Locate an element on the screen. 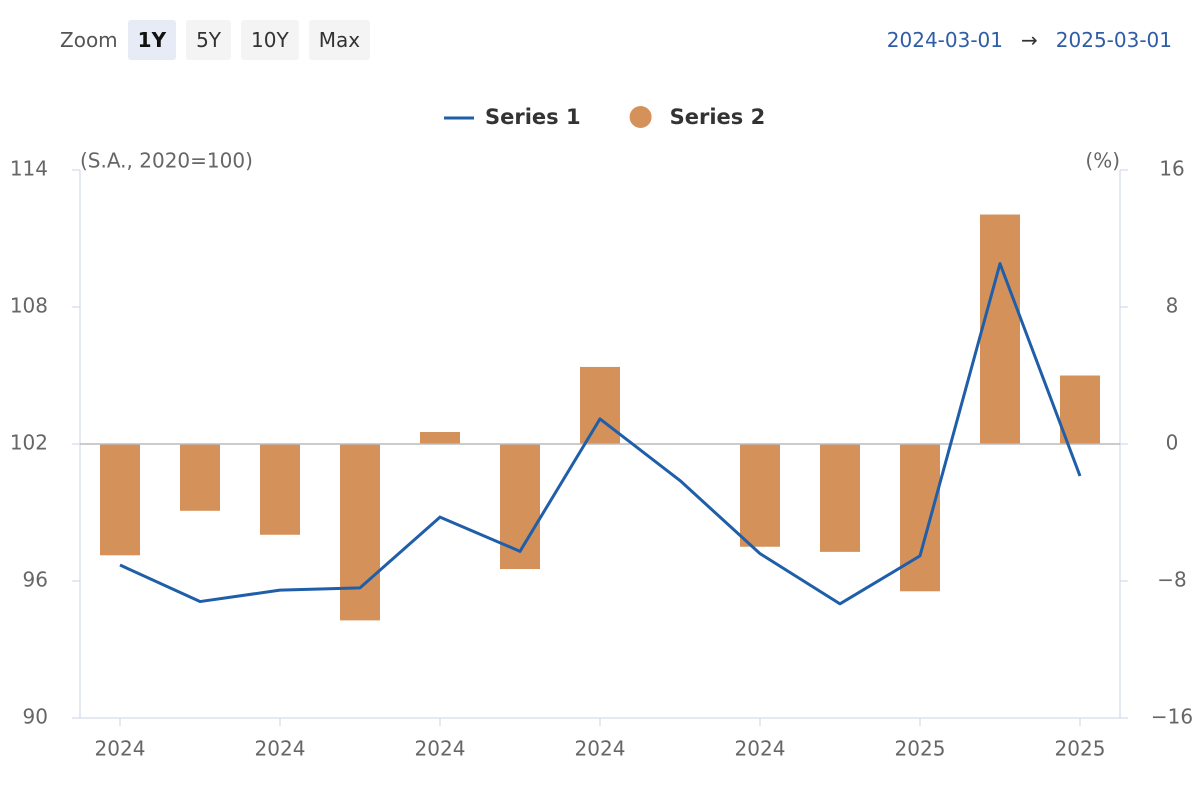 This screenshot has height=800, width=1200. y-tick-label: 108 is located at coordinates (29, 306).